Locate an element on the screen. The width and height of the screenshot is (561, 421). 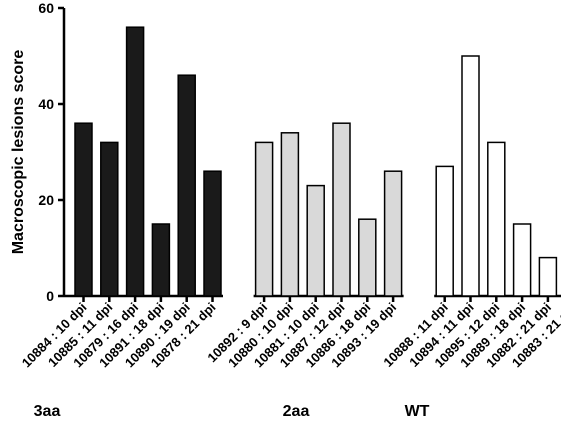
y-tick-label: 0 is located at coordinates (50, 296).